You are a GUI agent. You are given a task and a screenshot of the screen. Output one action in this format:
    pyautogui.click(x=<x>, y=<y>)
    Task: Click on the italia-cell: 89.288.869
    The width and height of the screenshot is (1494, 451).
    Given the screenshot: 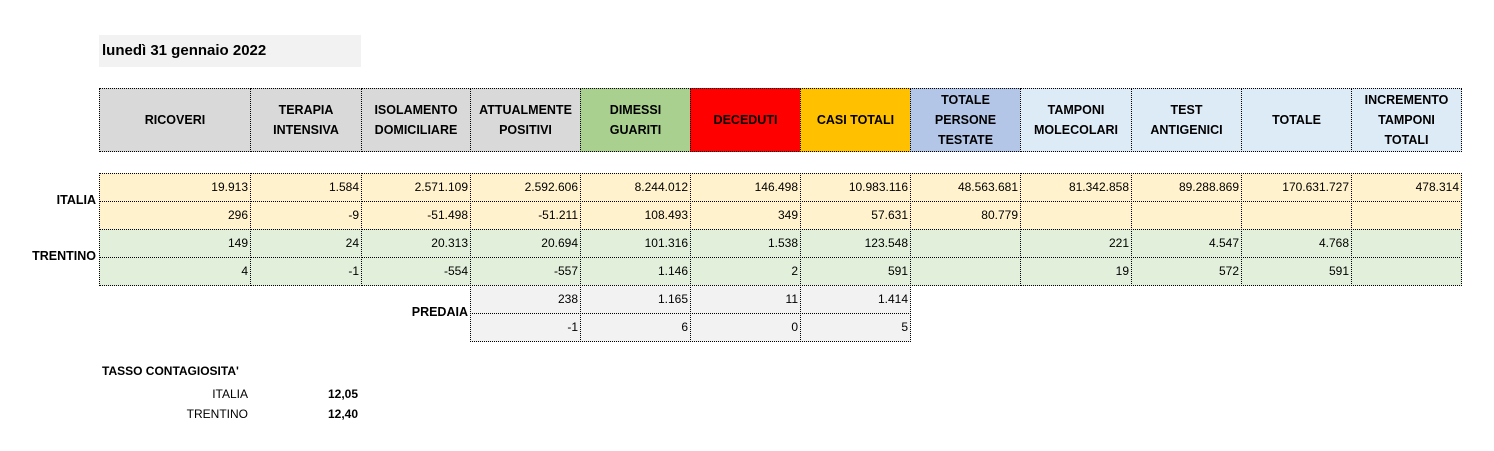 What is the action you would take?
    pyautogui.click(x=1186, y=187)
    